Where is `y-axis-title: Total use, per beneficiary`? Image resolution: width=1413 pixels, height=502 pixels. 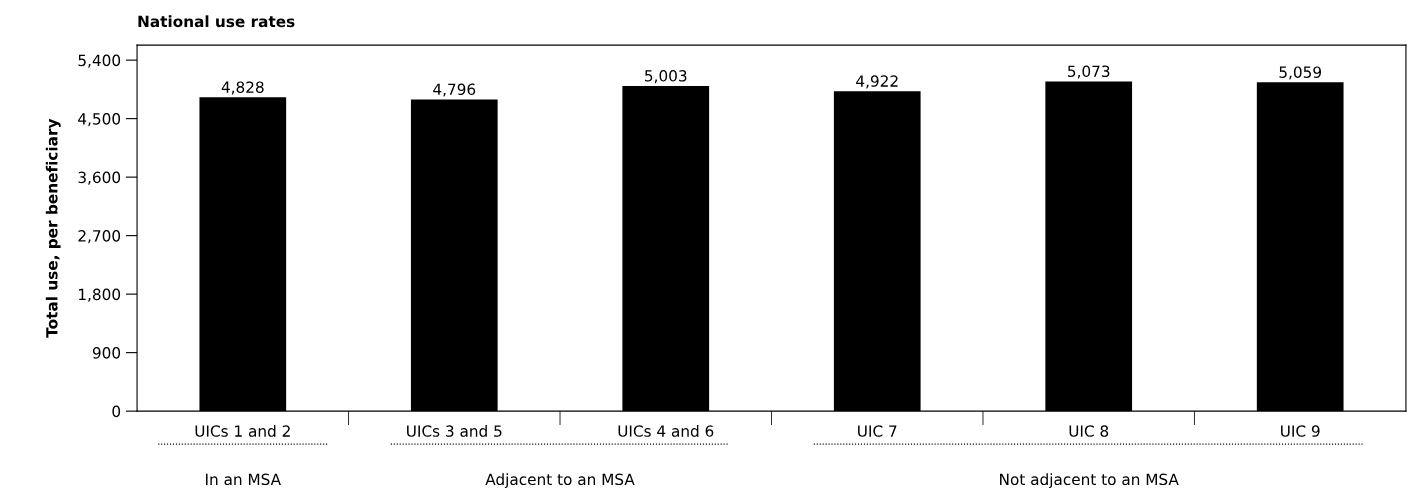
y-axis-title: Total use, per beneficiary is located at coordinates (53, 228).